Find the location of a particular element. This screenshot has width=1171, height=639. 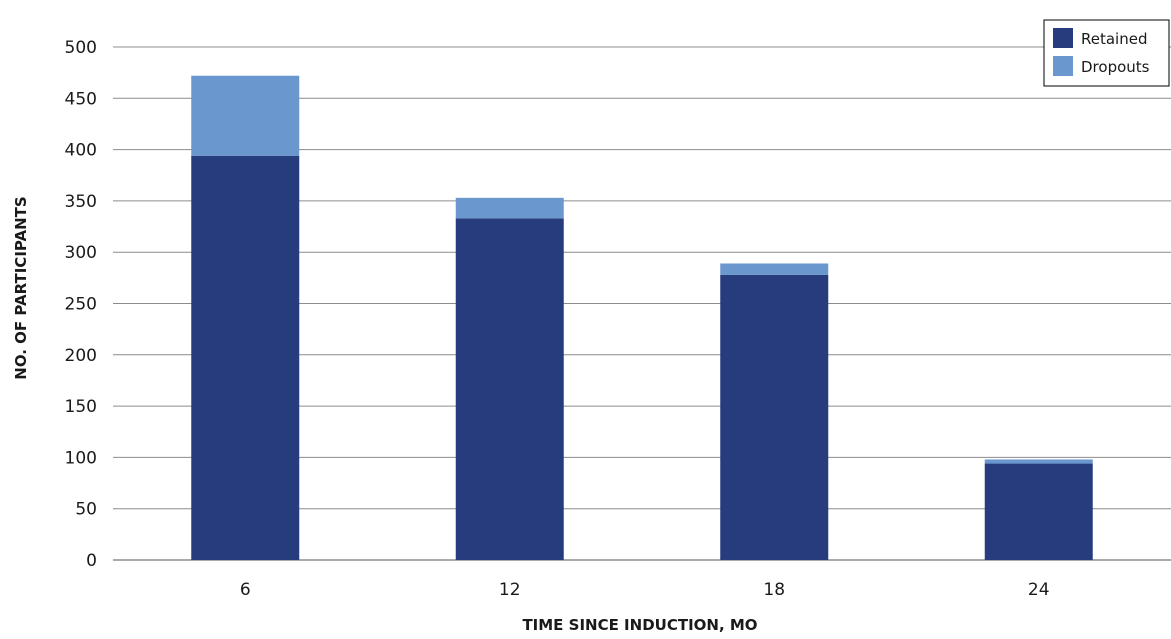

legend: Retained Dropouts is located at coordinates (1106, 53).